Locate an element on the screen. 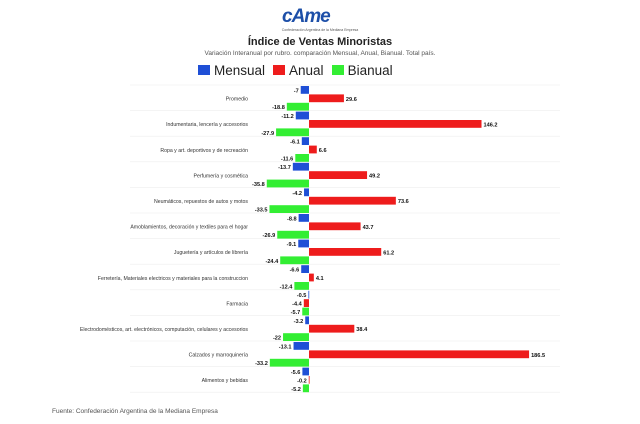 The width and height of the screenshot is (640, 424). data-label-anual-ferreteria-materiales-electricos-y-materiales-para-la-construccion: 4.1 is located at coordinates (320, 279).